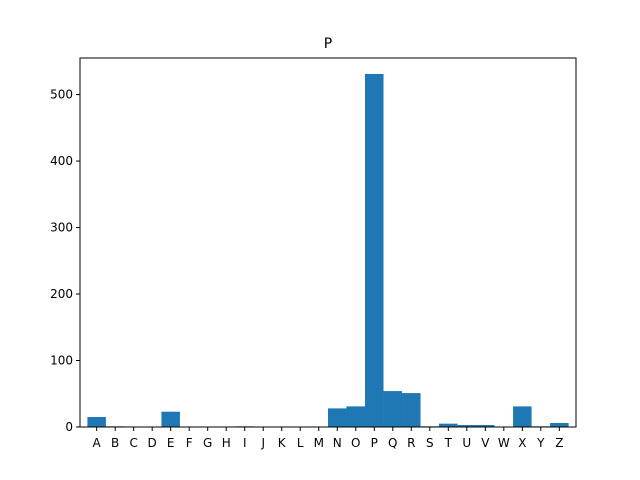 The width and height of the screenshot is (640, 480). Describe the element at coordinates (115, 443) in the screenshot. I see `x-tick-label: B` at that location.